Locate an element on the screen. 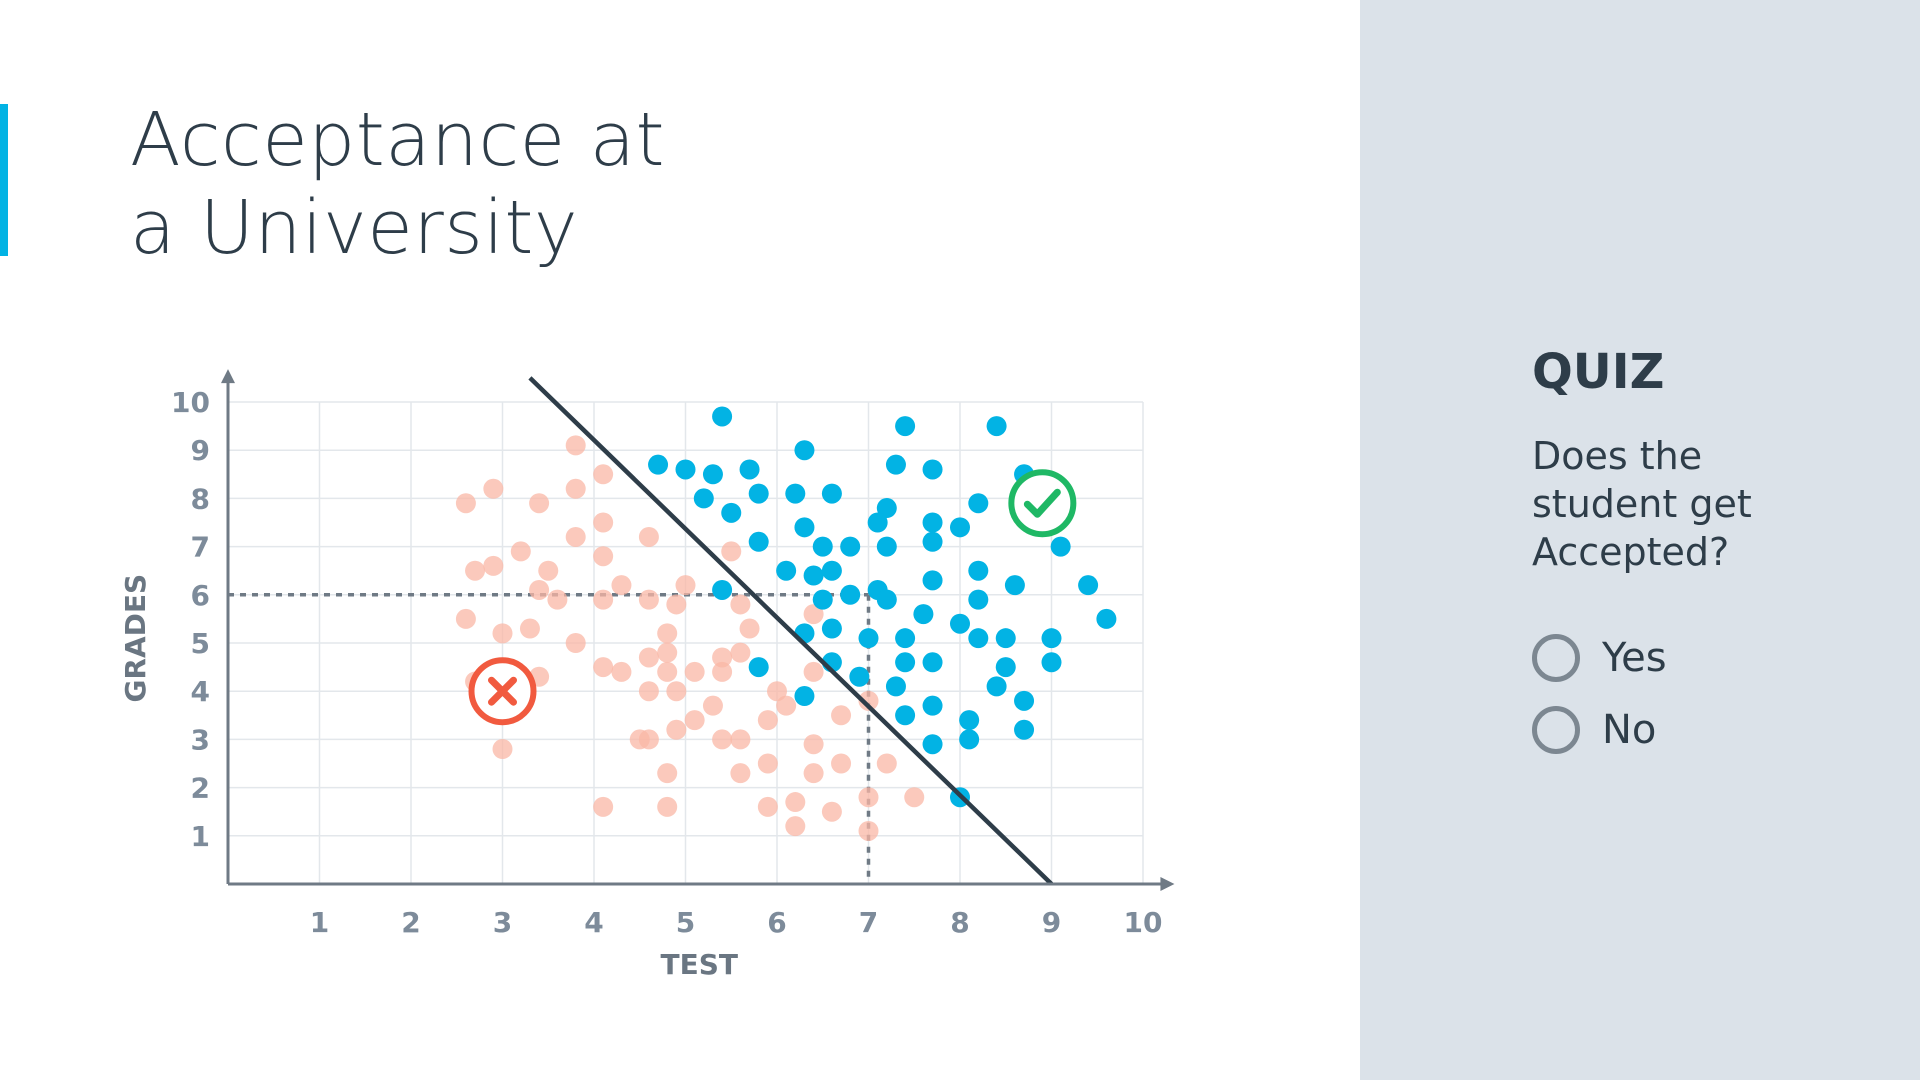 This screenshot has height=1080, width=1920. decision-boundary-line is located at coordinates (791, 631).